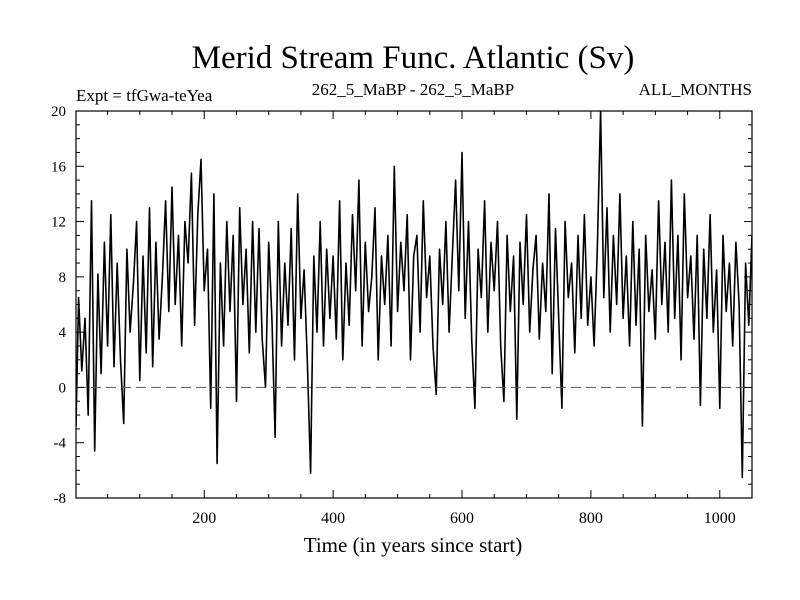  Describe the element at coordinates (144, 95) in the screenshot. I see `experiment-label: Expt = tfGwa-teYea` at that location.